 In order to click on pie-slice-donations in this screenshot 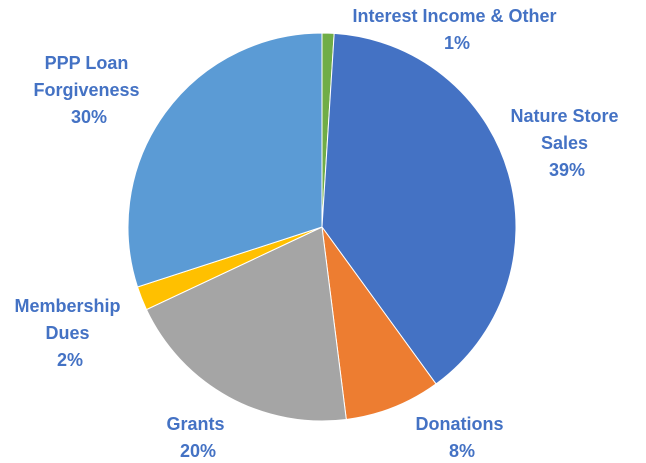, I will do `click(379, 323)`.